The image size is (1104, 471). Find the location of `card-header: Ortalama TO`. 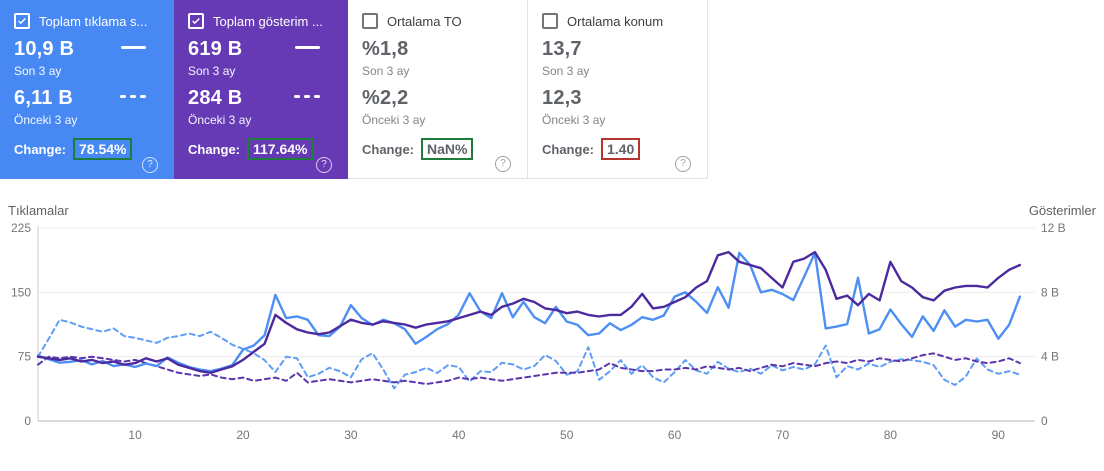

card-header: Ortalama TO is located at coordinates (438, 21).